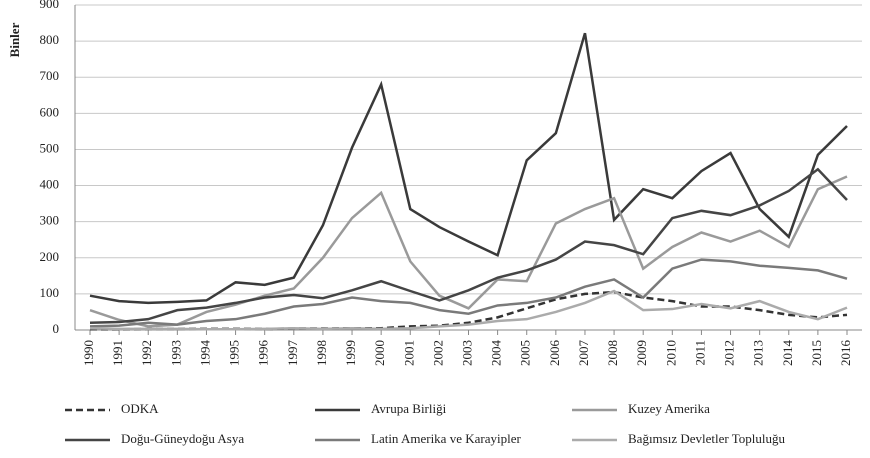  I want to click on x-tick-label: 2001, so click(408, 353).